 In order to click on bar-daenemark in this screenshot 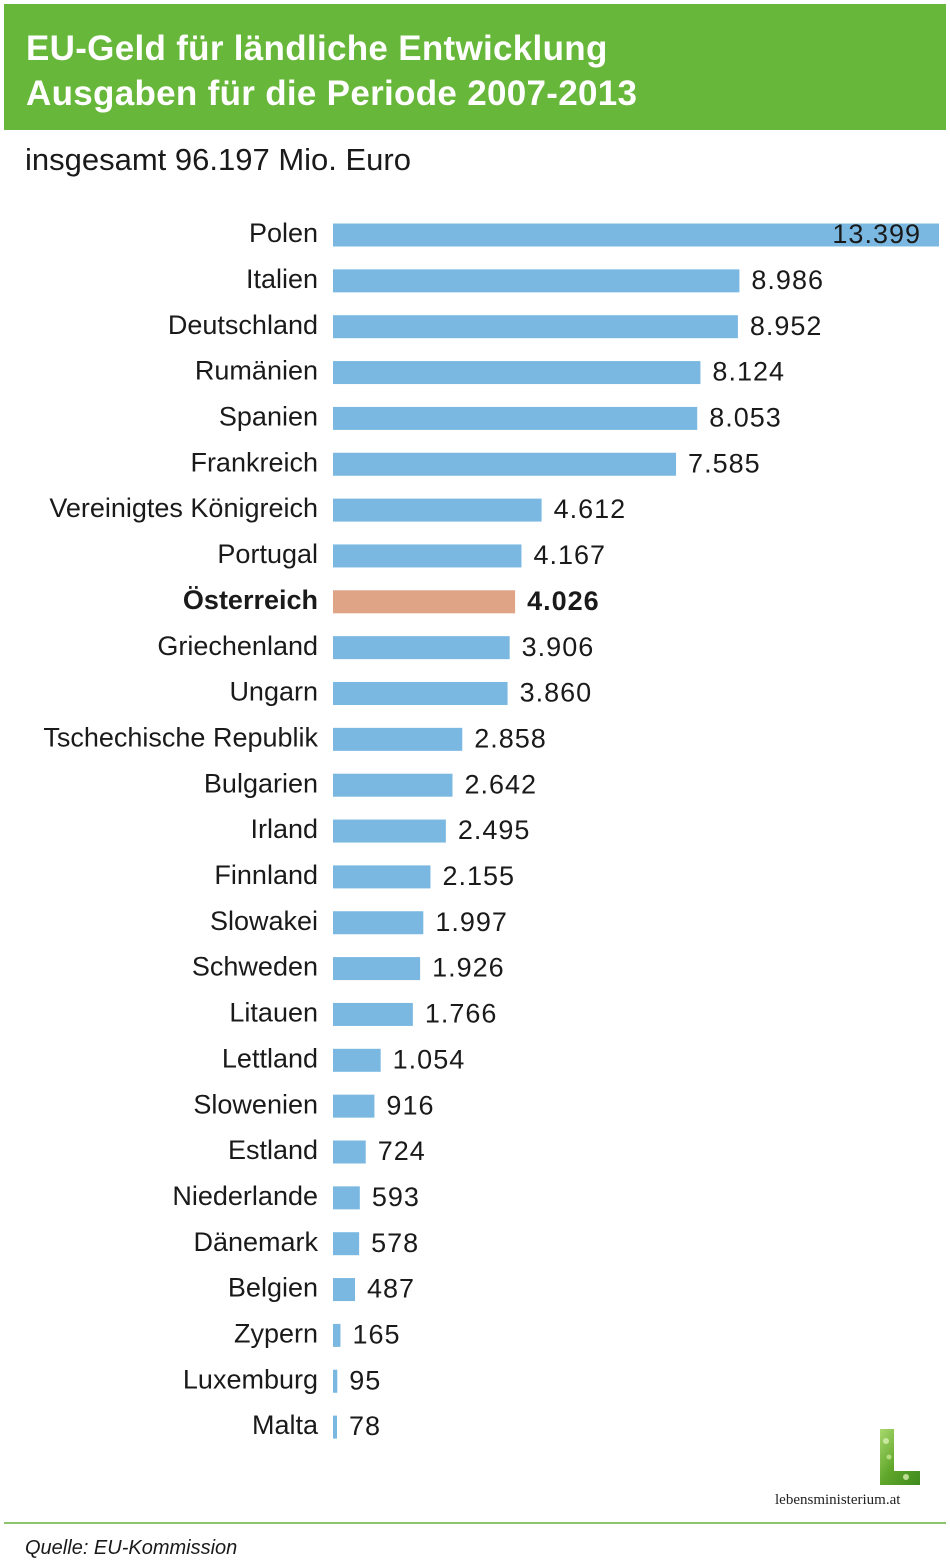, I will do `click(346, 1244)`.